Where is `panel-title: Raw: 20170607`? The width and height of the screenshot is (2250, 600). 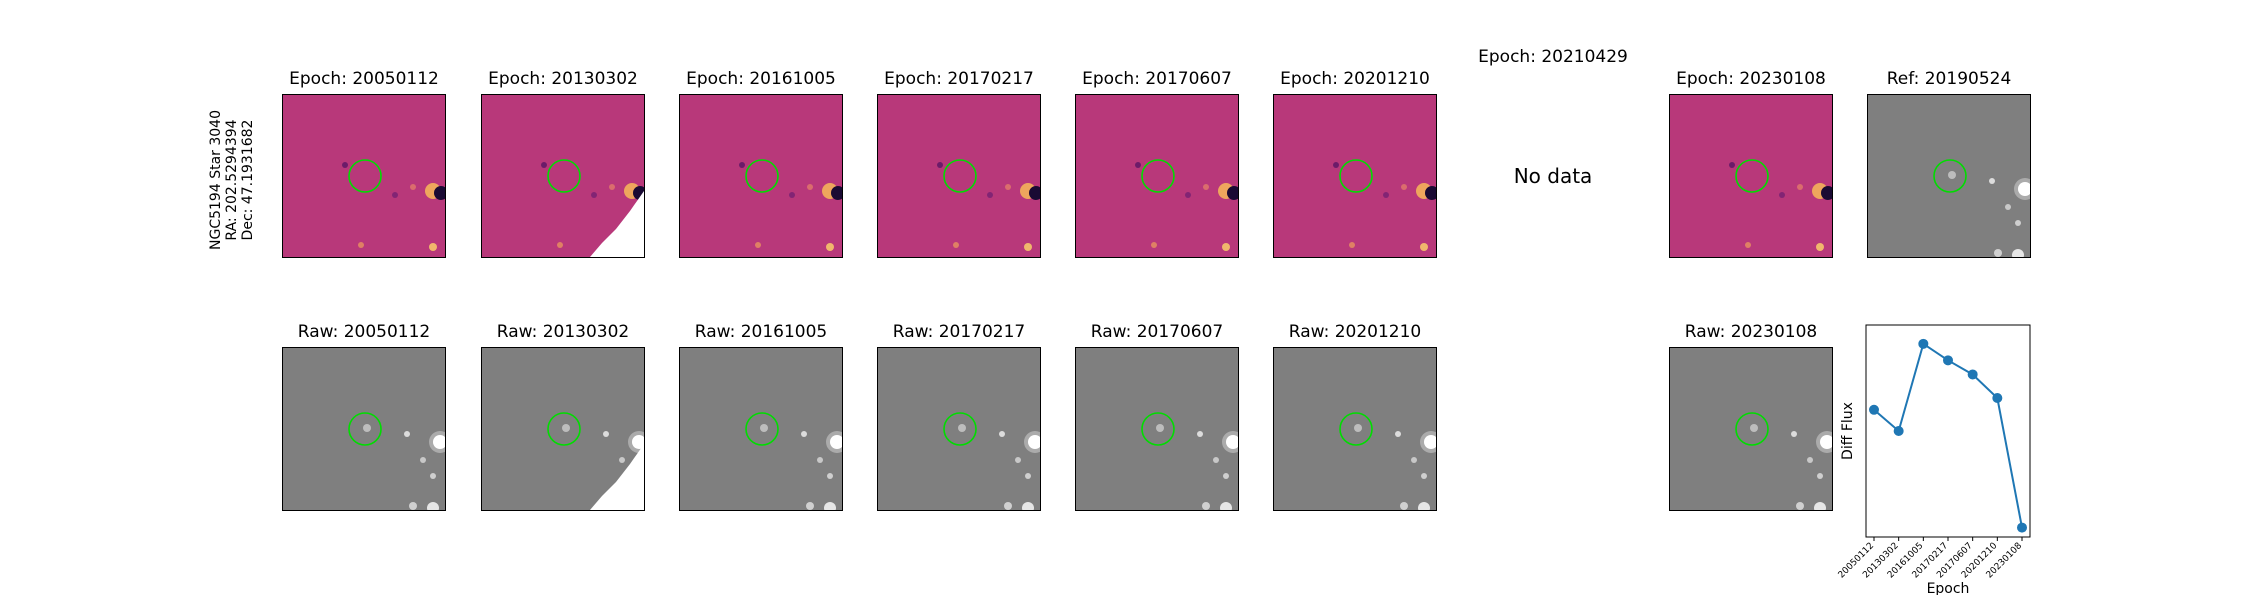
panel-title: Raw: 20170607 is located at coordinates (1157, 332).